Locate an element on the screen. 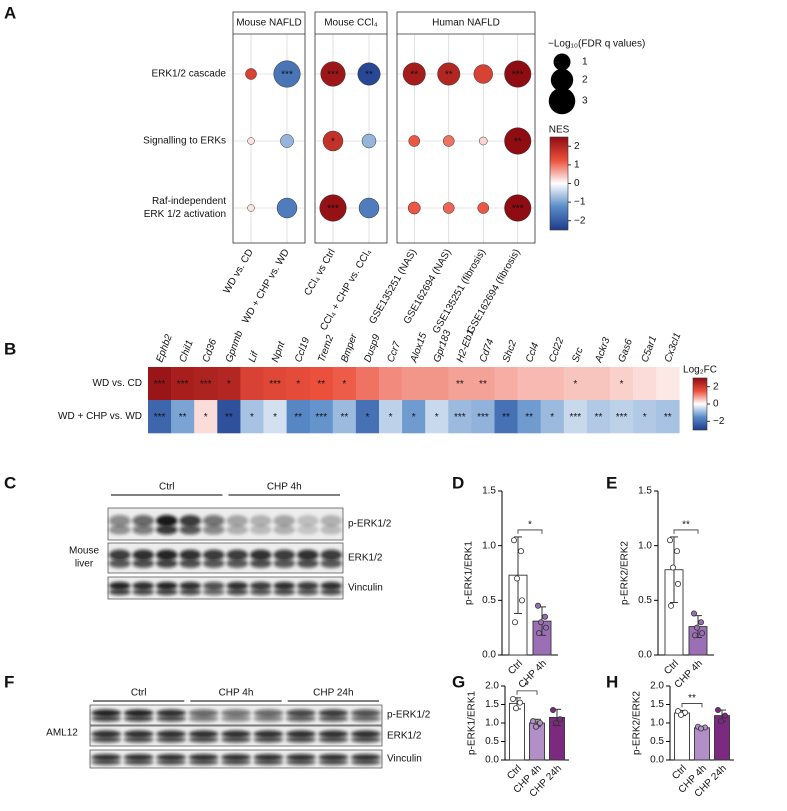  panel-label: C is located at coordinates (10, 482).